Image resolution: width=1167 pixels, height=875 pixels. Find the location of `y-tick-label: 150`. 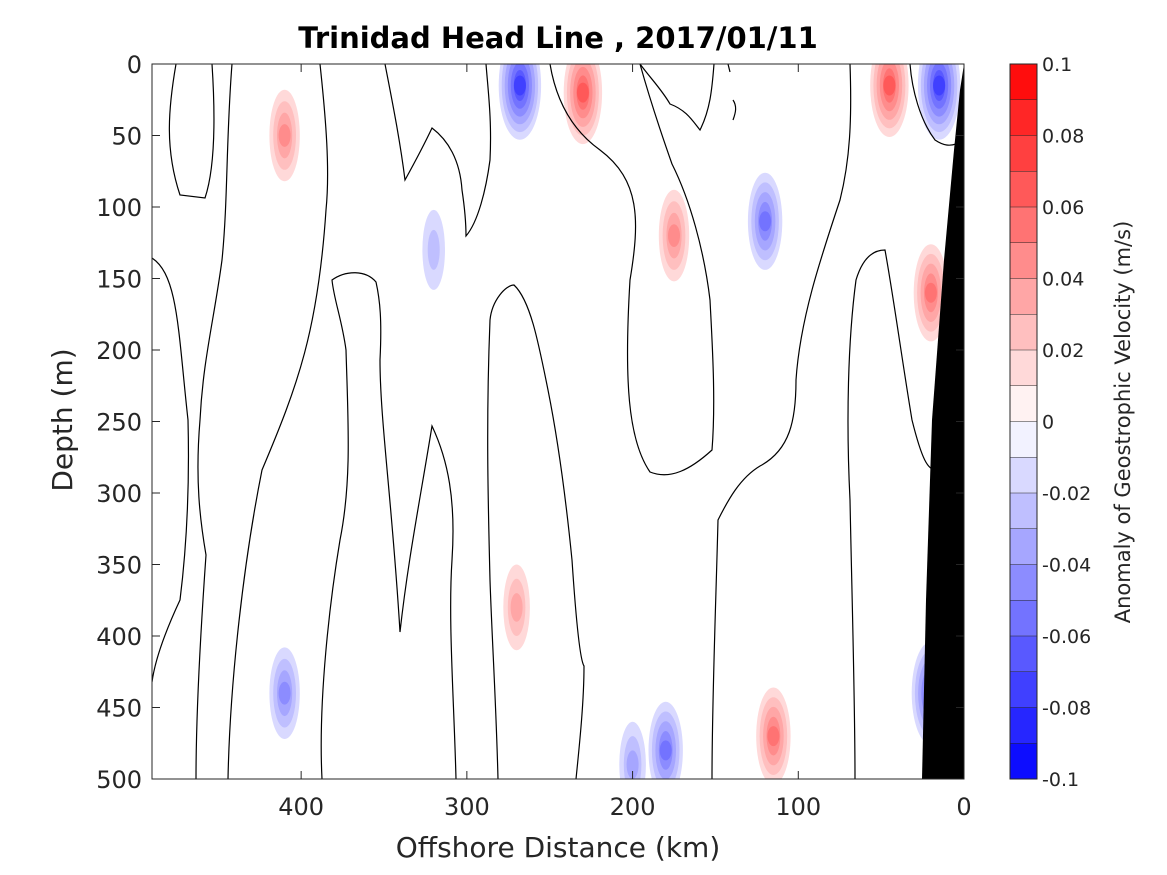

y-tick-label: 150 is located at coordinates (119, 280).